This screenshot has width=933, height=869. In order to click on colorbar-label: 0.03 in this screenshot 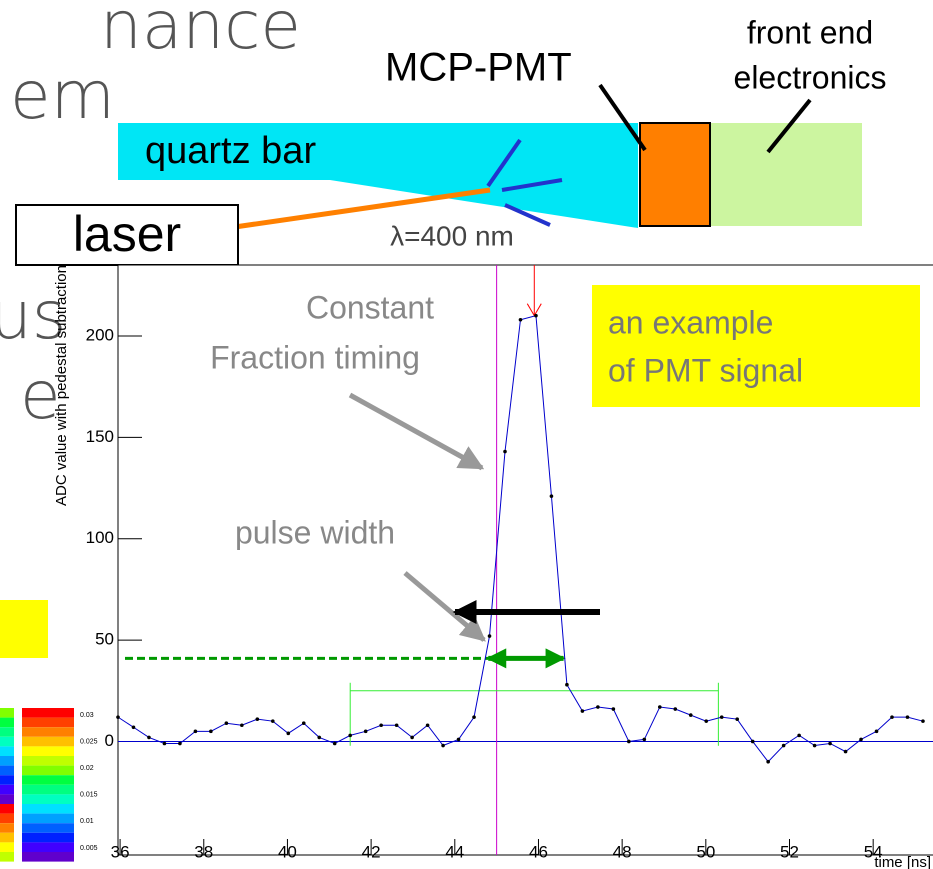, I will do `click(87, 715)`.